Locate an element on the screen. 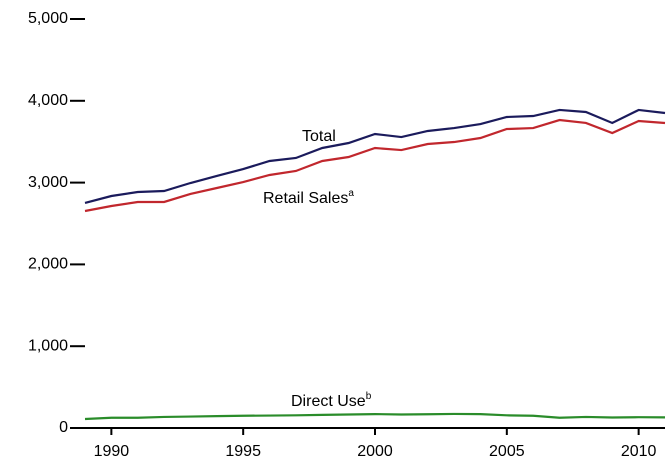 The width and height of the screenshot is (667, 468). y-tick-label: 4,000 is located at coordinates (48, 100).